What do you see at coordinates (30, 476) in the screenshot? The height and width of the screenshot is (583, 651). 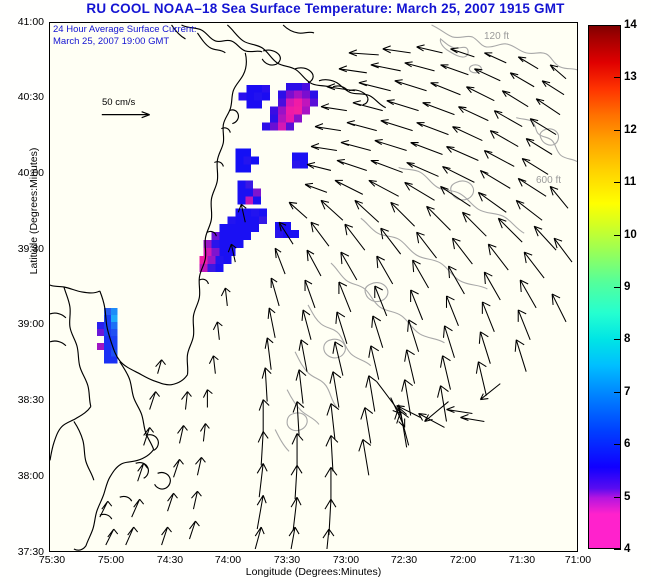 I see `y-tick-label: 38:00` at bounding box center [30, 476].